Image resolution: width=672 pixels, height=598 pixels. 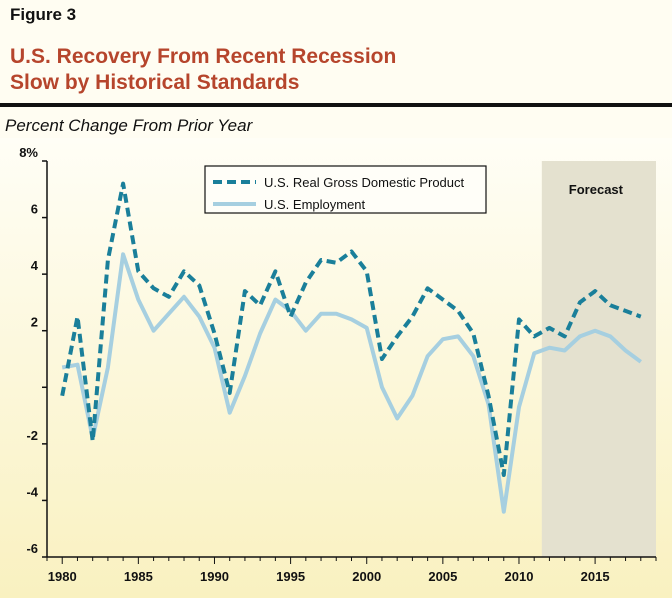 What do you see at coordinates (32, 548) in the screenshot?
I see `y-tick-label: -6` at bounding box center [32, 548].